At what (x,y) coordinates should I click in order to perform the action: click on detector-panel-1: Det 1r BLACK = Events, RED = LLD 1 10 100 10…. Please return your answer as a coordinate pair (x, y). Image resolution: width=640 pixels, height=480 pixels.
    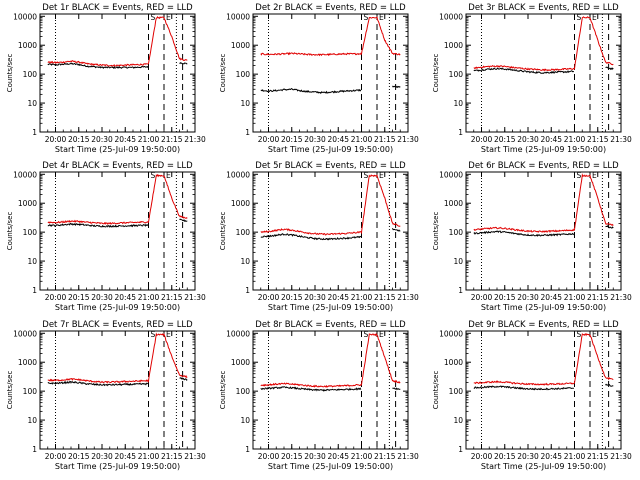
    Looking at the image, I should click on (106, 78).